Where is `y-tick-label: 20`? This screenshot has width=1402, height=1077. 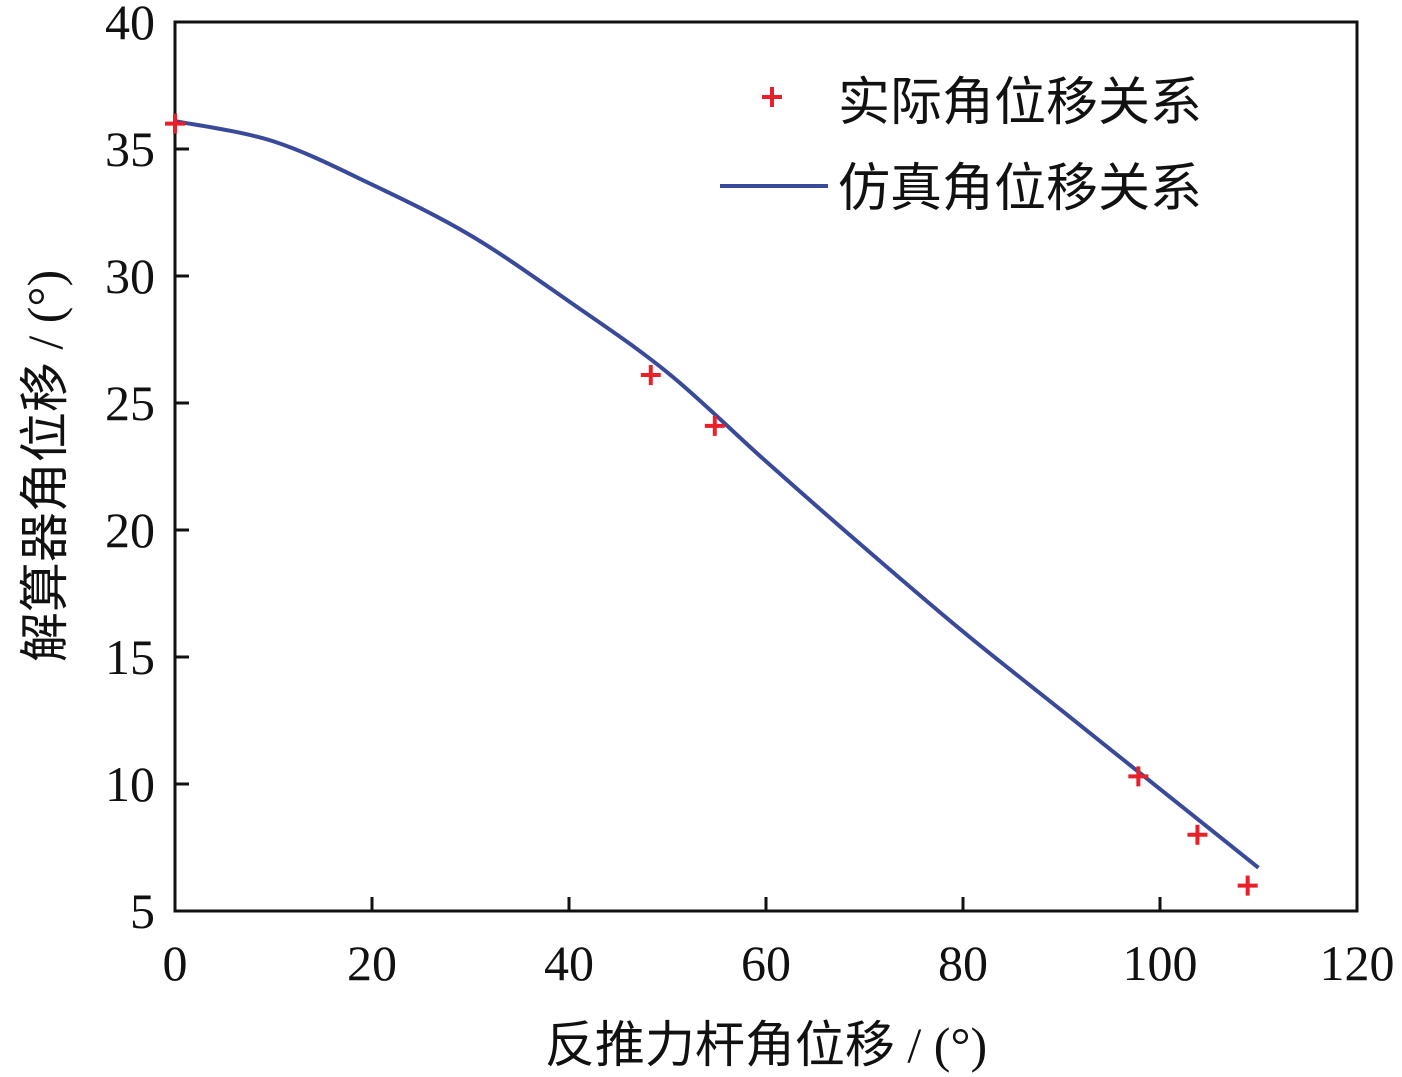 y-tick-label: 20 is located at coordinates (130, 530).